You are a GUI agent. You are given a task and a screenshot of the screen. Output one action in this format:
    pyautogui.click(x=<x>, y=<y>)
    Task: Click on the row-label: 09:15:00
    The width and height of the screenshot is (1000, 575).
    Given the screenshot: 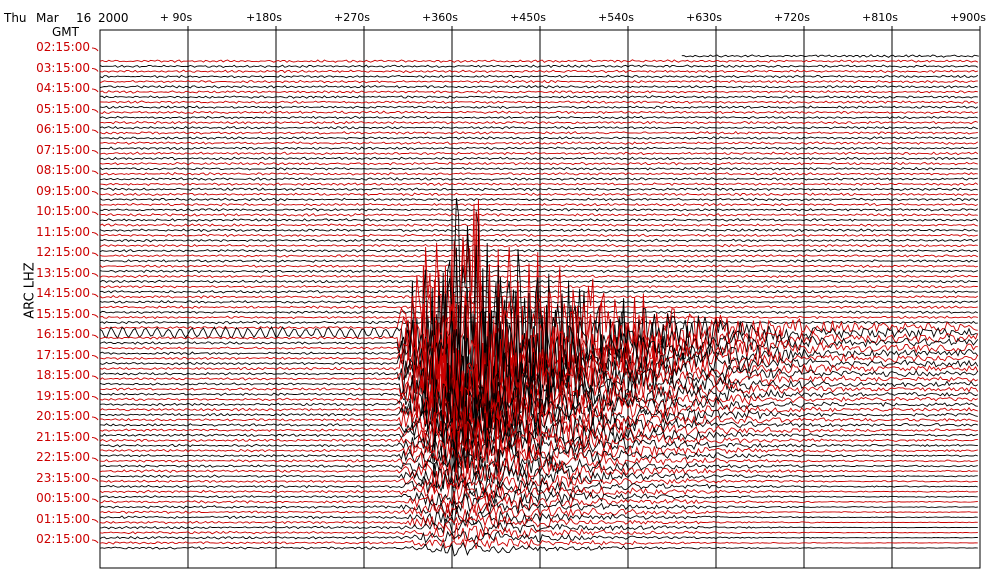 What is the action you would take?
    pyautogui.click(x=63, y=190)
    